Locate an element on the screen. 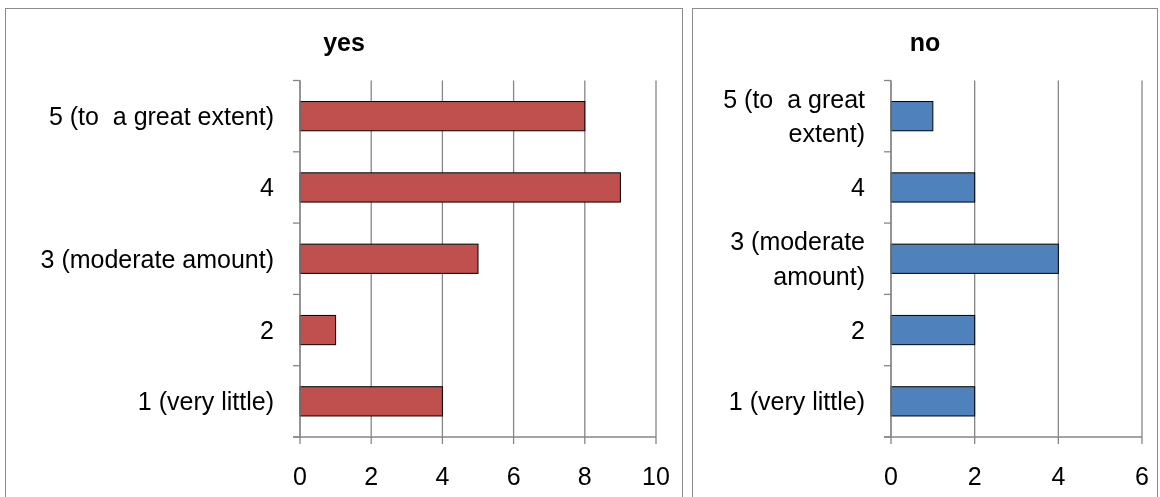  chart-title: no is located at coordinates (925, 42).